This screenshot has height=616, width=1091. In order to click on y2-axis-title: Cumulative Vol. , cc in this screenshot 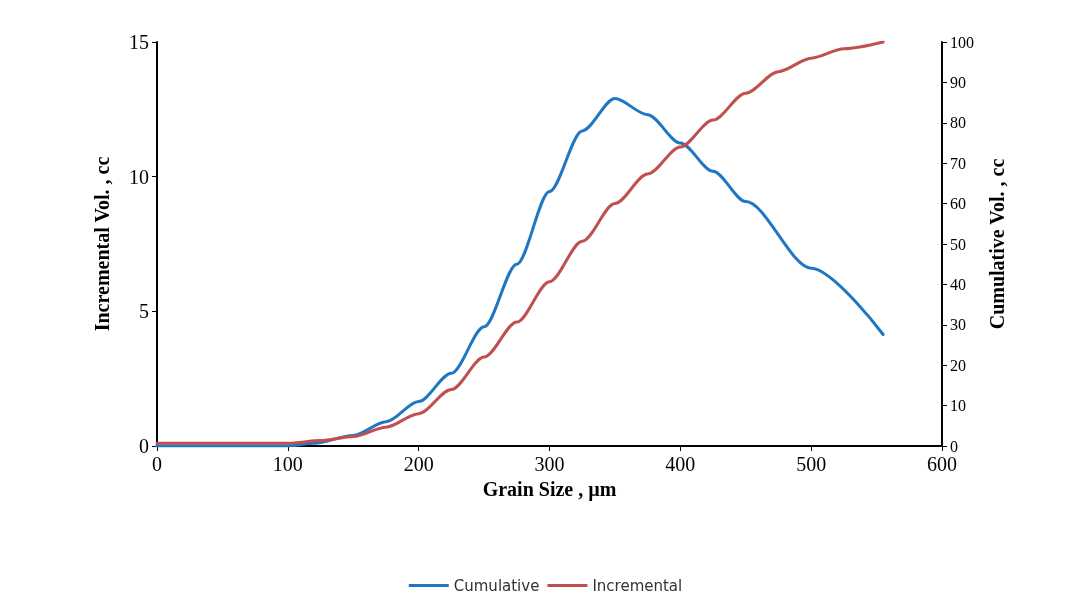, I will do `click(997, 244)`.